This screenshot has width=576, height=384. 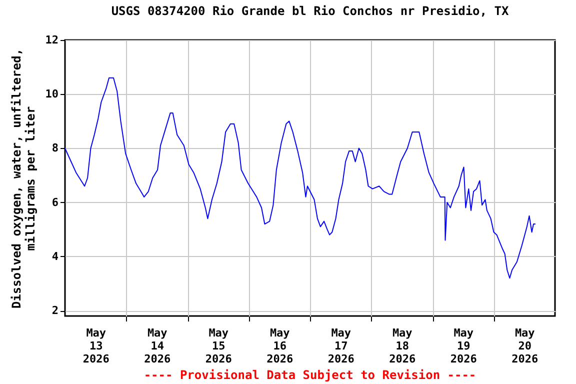 What do you see at coordinates (218, 346) in the screenshot?
I see `x-tick-label: May 15 2026` at bounding box center [218, 346].